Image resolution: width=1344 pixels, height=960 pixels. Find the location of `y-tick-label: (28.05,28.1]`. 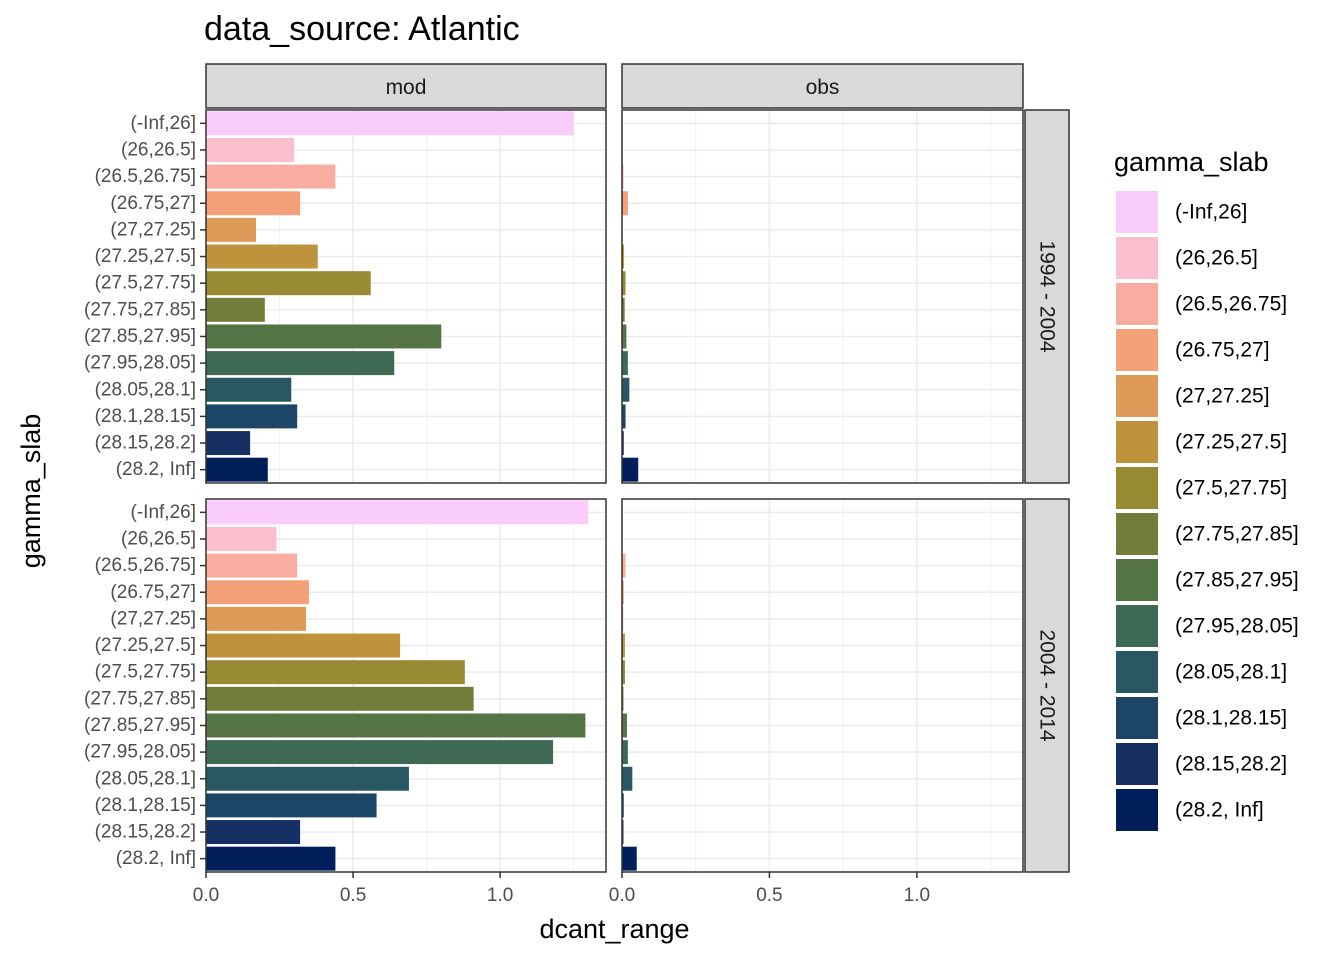

y-tick-label: (28.05,28.1] is located at coordinates (145, 389).